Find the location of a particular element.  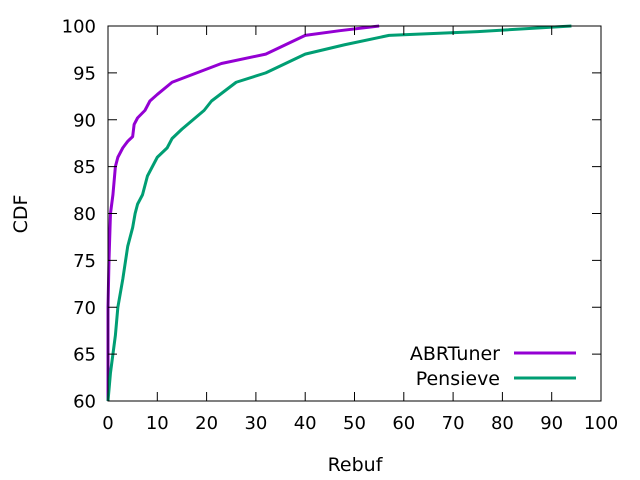

x-tick-label: 20 is located at coordinates (206, 423).